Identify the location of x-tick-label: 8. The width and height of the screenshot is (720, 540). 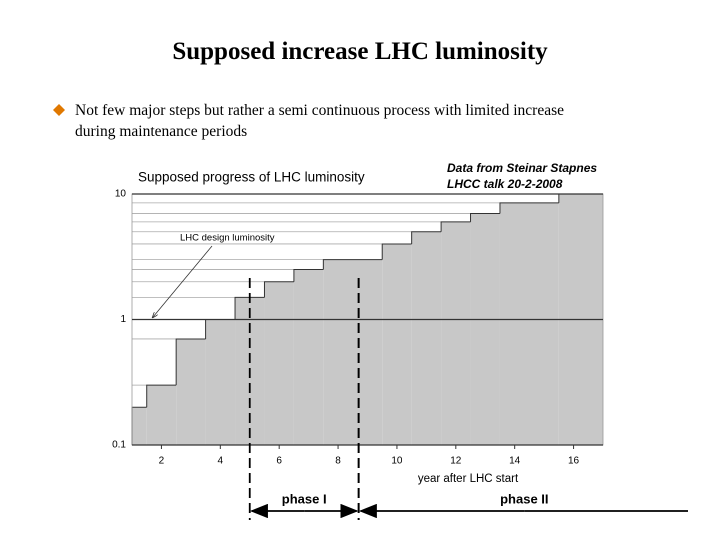
(338, 461).